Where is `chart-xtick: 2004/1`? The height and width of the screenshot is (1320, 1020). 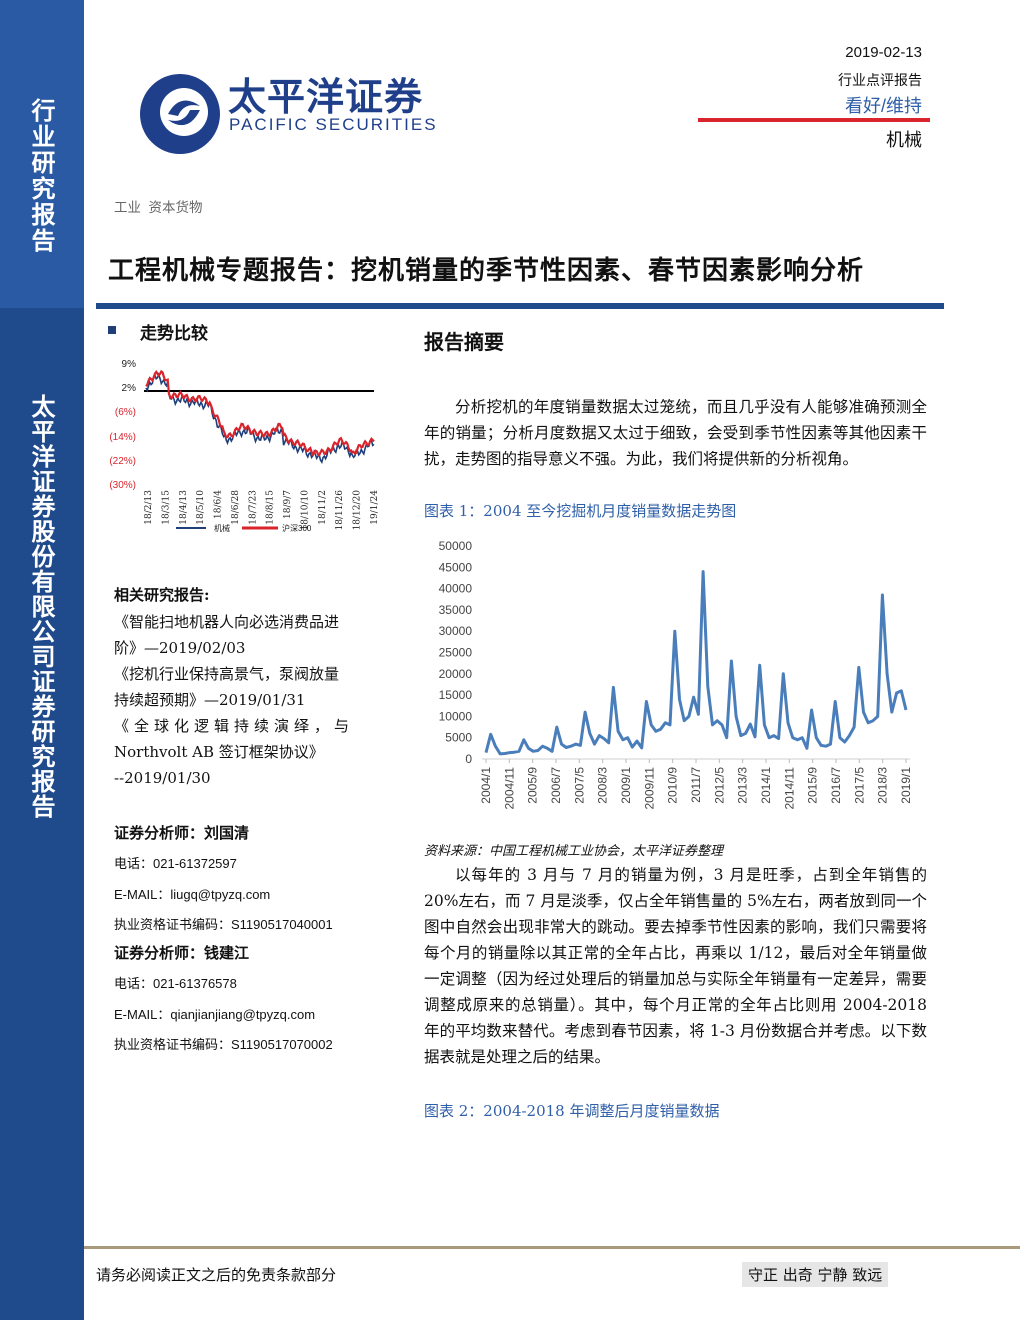
chart-xtick: 2004/1 is located at coordinates (486, 785).